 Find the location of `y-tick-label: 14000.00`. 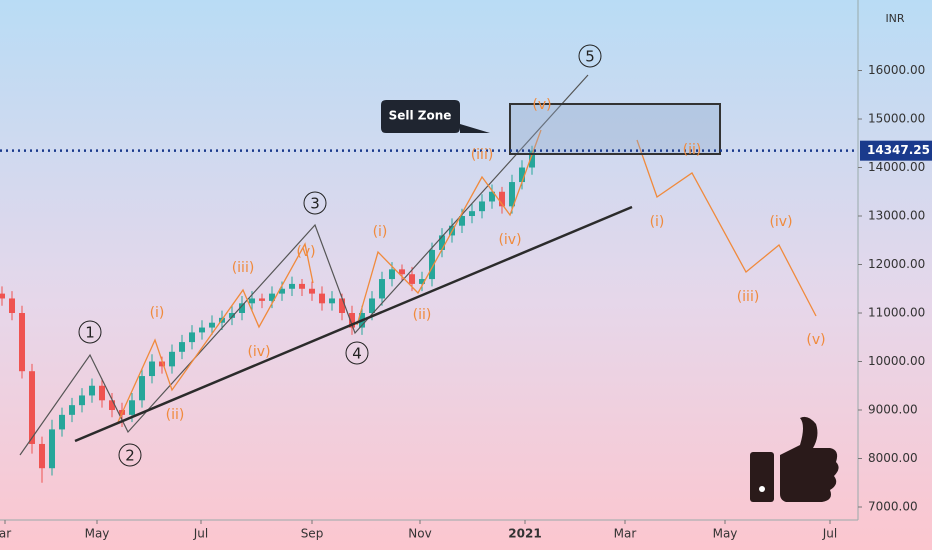

y-tick-label: 14000.00 is located at coordinates (896, 167).